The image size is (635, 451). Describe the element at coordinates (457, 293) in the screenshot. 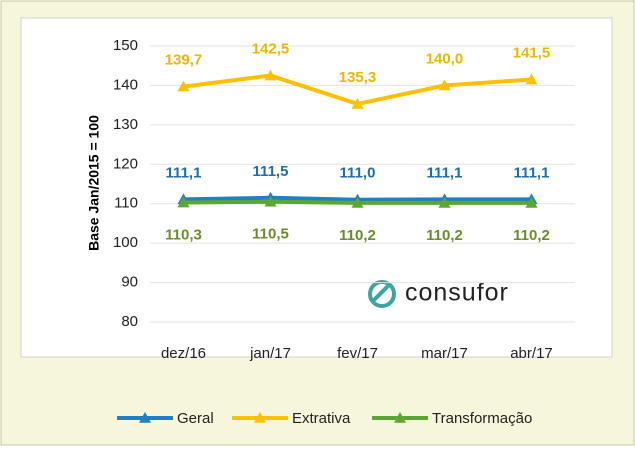

I see `watermark: consufor` at that location.